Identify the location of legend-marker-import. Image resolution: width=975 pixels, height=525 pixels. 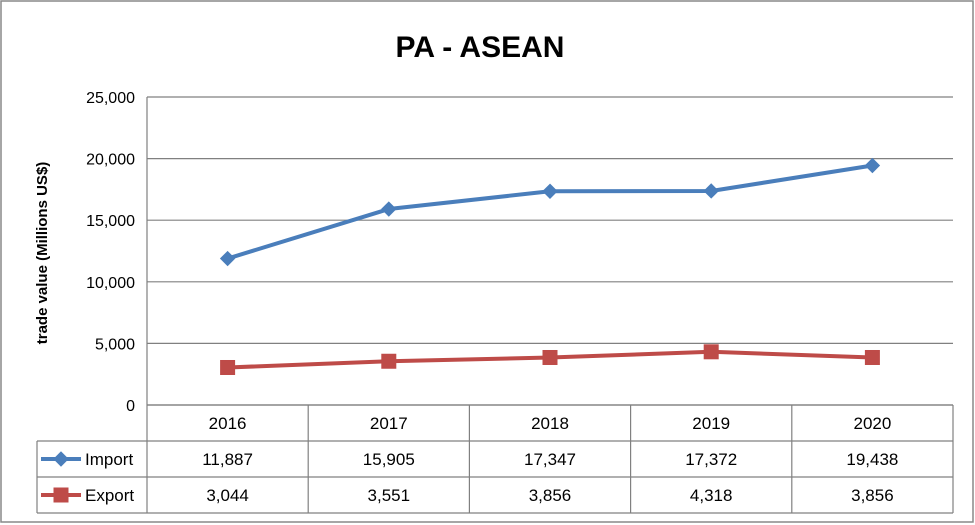
(61, 459).